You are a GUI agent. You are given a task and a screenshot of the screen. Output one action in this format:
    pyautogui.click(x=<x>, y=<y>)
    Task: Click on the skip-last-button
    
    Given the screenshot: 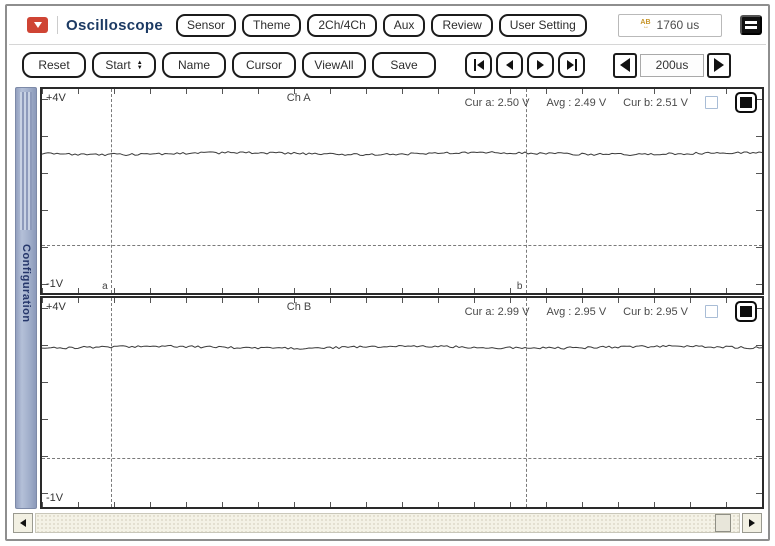 What is the action you would take?
    pyautogui.click(x=571, y=65)
    